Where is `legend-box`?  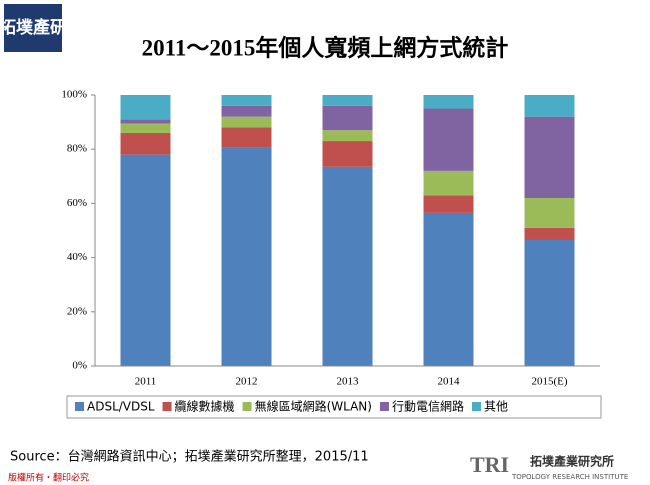 legend-box is located at coordinates (334, 407).